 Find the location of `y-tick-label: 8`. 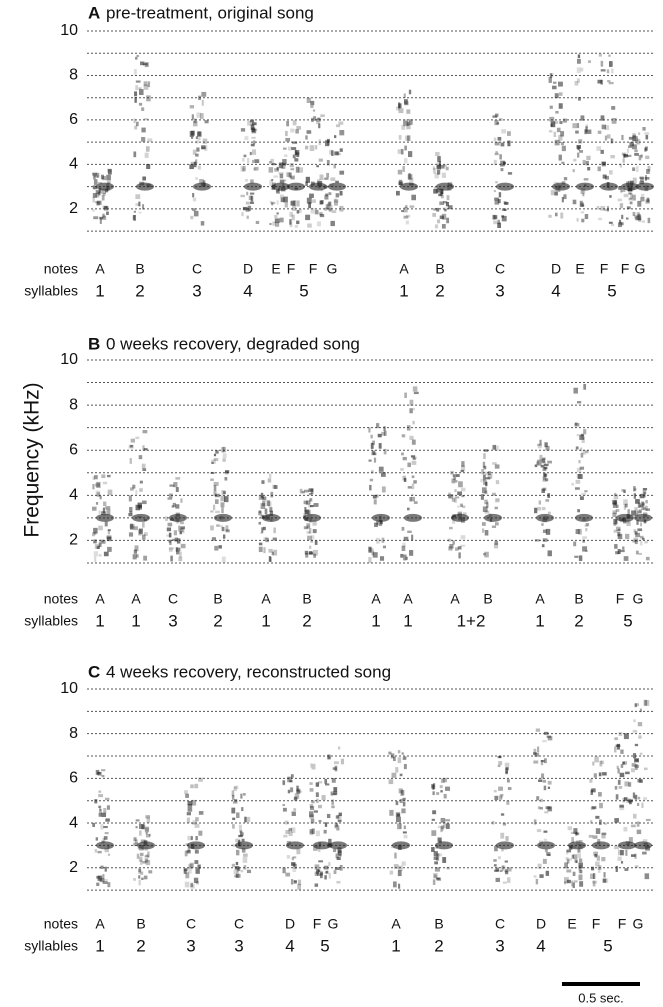

y-tick-label: 8 is located at coordinates (73, 404).